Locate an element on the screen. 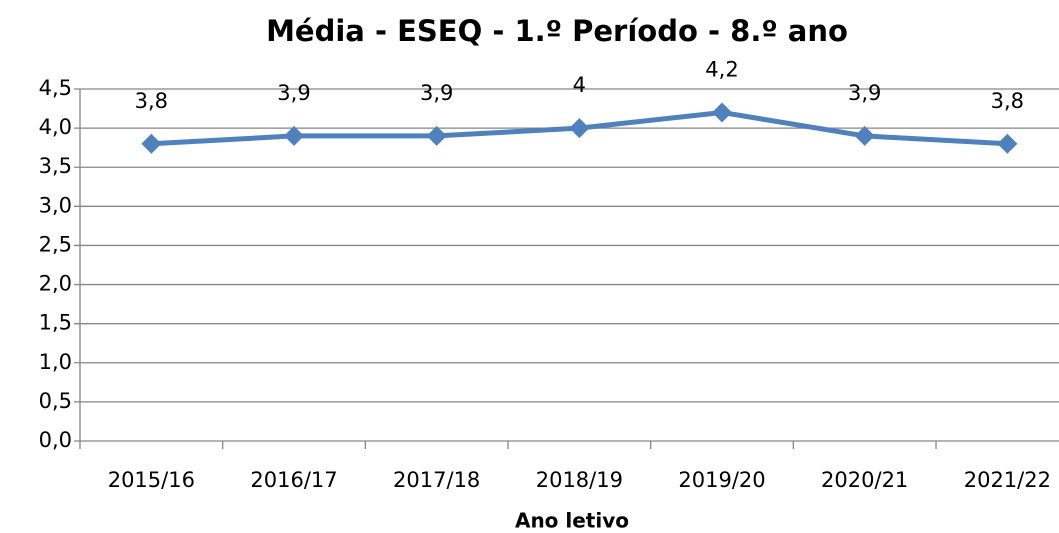  y-tick-label: 1,0 is located at coordinates (55, 362).